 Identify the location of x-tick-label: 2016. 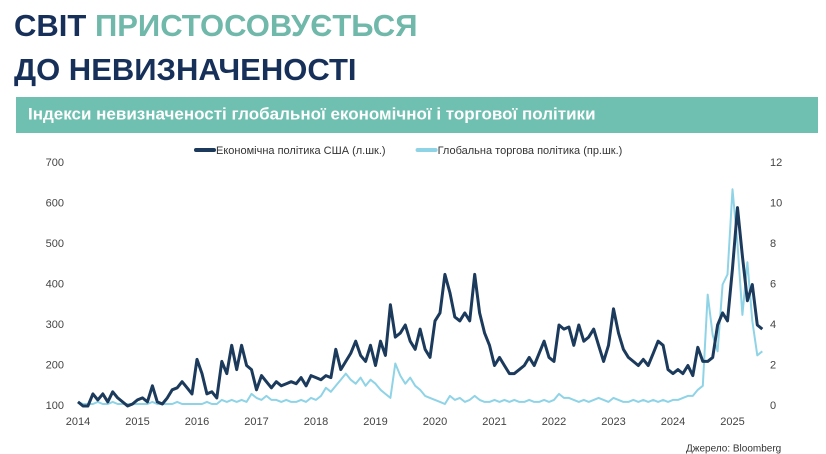
(197, 422).